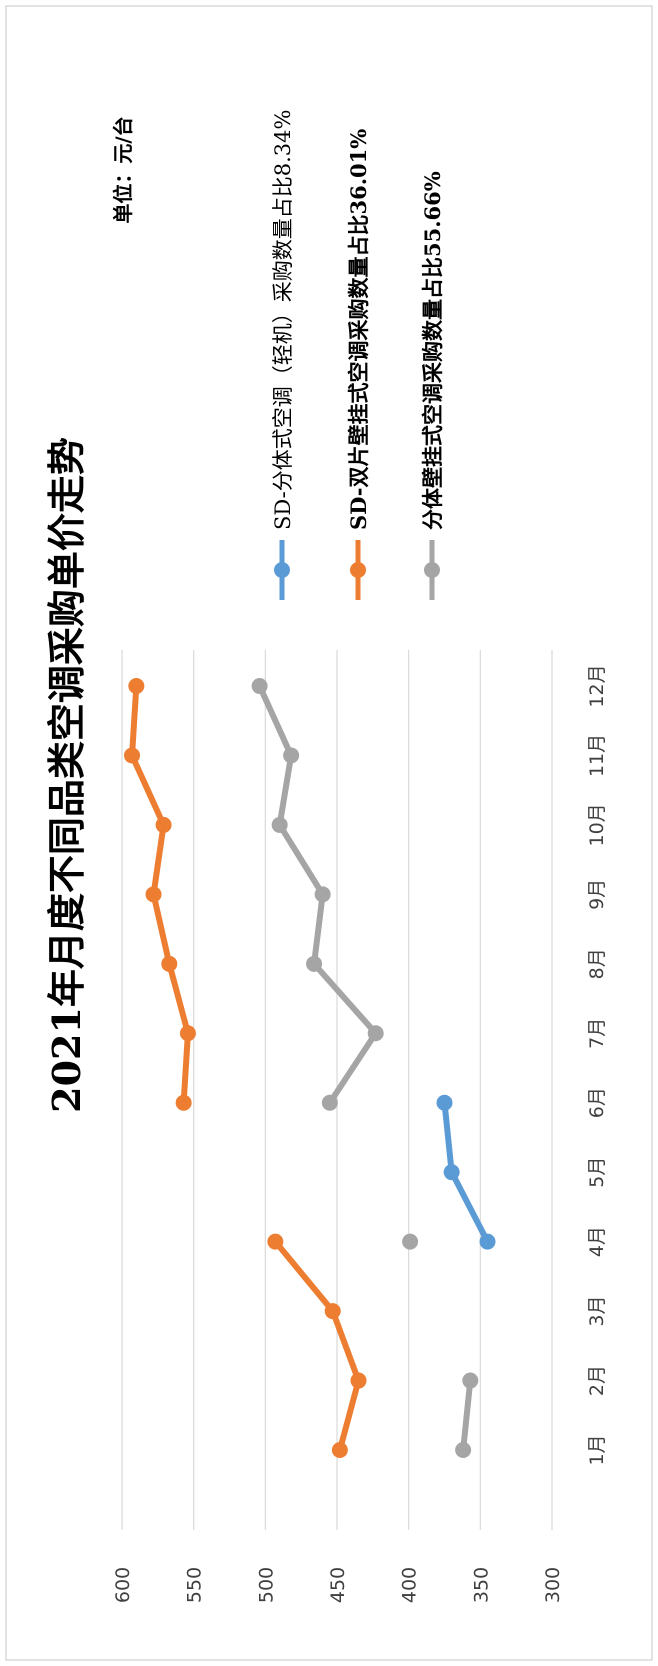  I want to click on x-tick-label: 11月, so click(597, 755).